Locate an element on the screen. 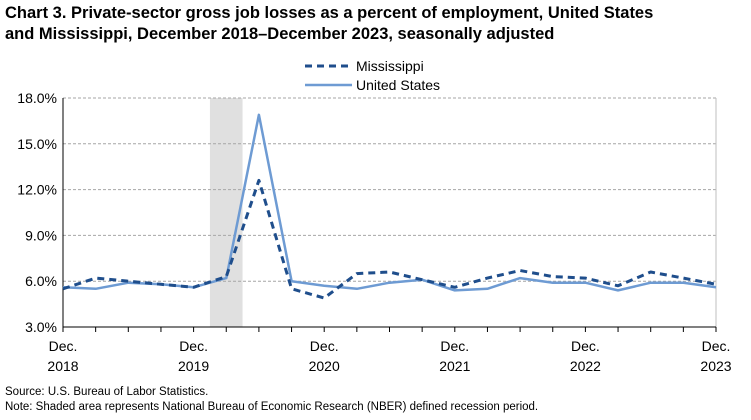  y-tick-label: 3.0% is located at coordinates (41, 327).